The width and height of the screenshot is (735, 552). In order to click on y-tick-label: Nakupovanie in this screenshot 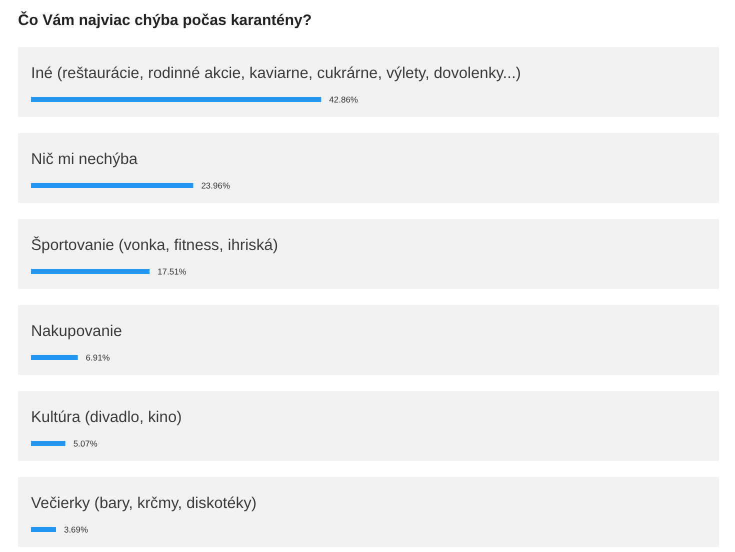, I will do `click(76, 331)`.